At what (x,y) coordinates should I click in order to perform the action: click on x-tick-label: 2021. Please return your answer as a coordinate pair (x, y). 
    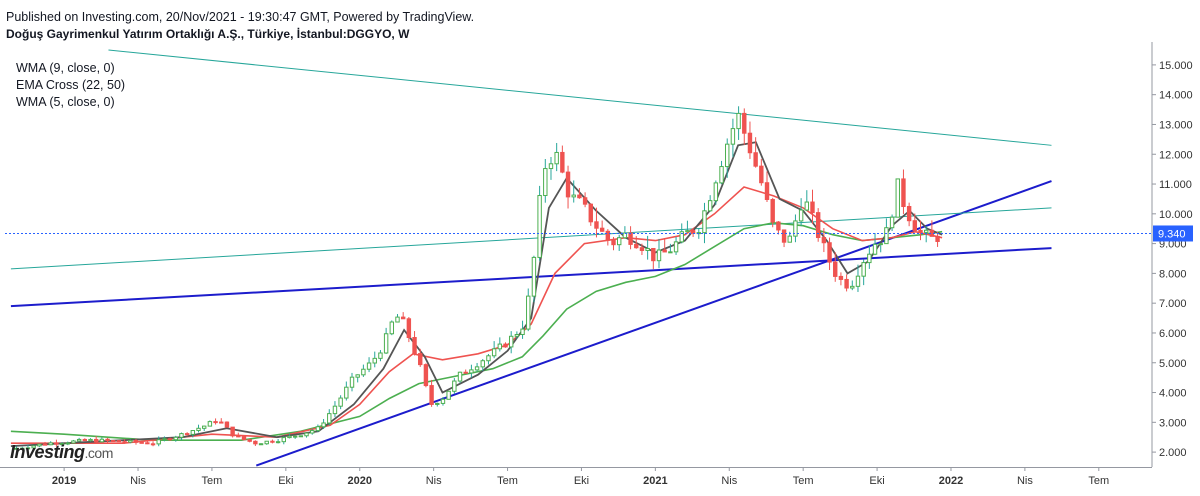
    Looking at the image, I should click on (655, 481).